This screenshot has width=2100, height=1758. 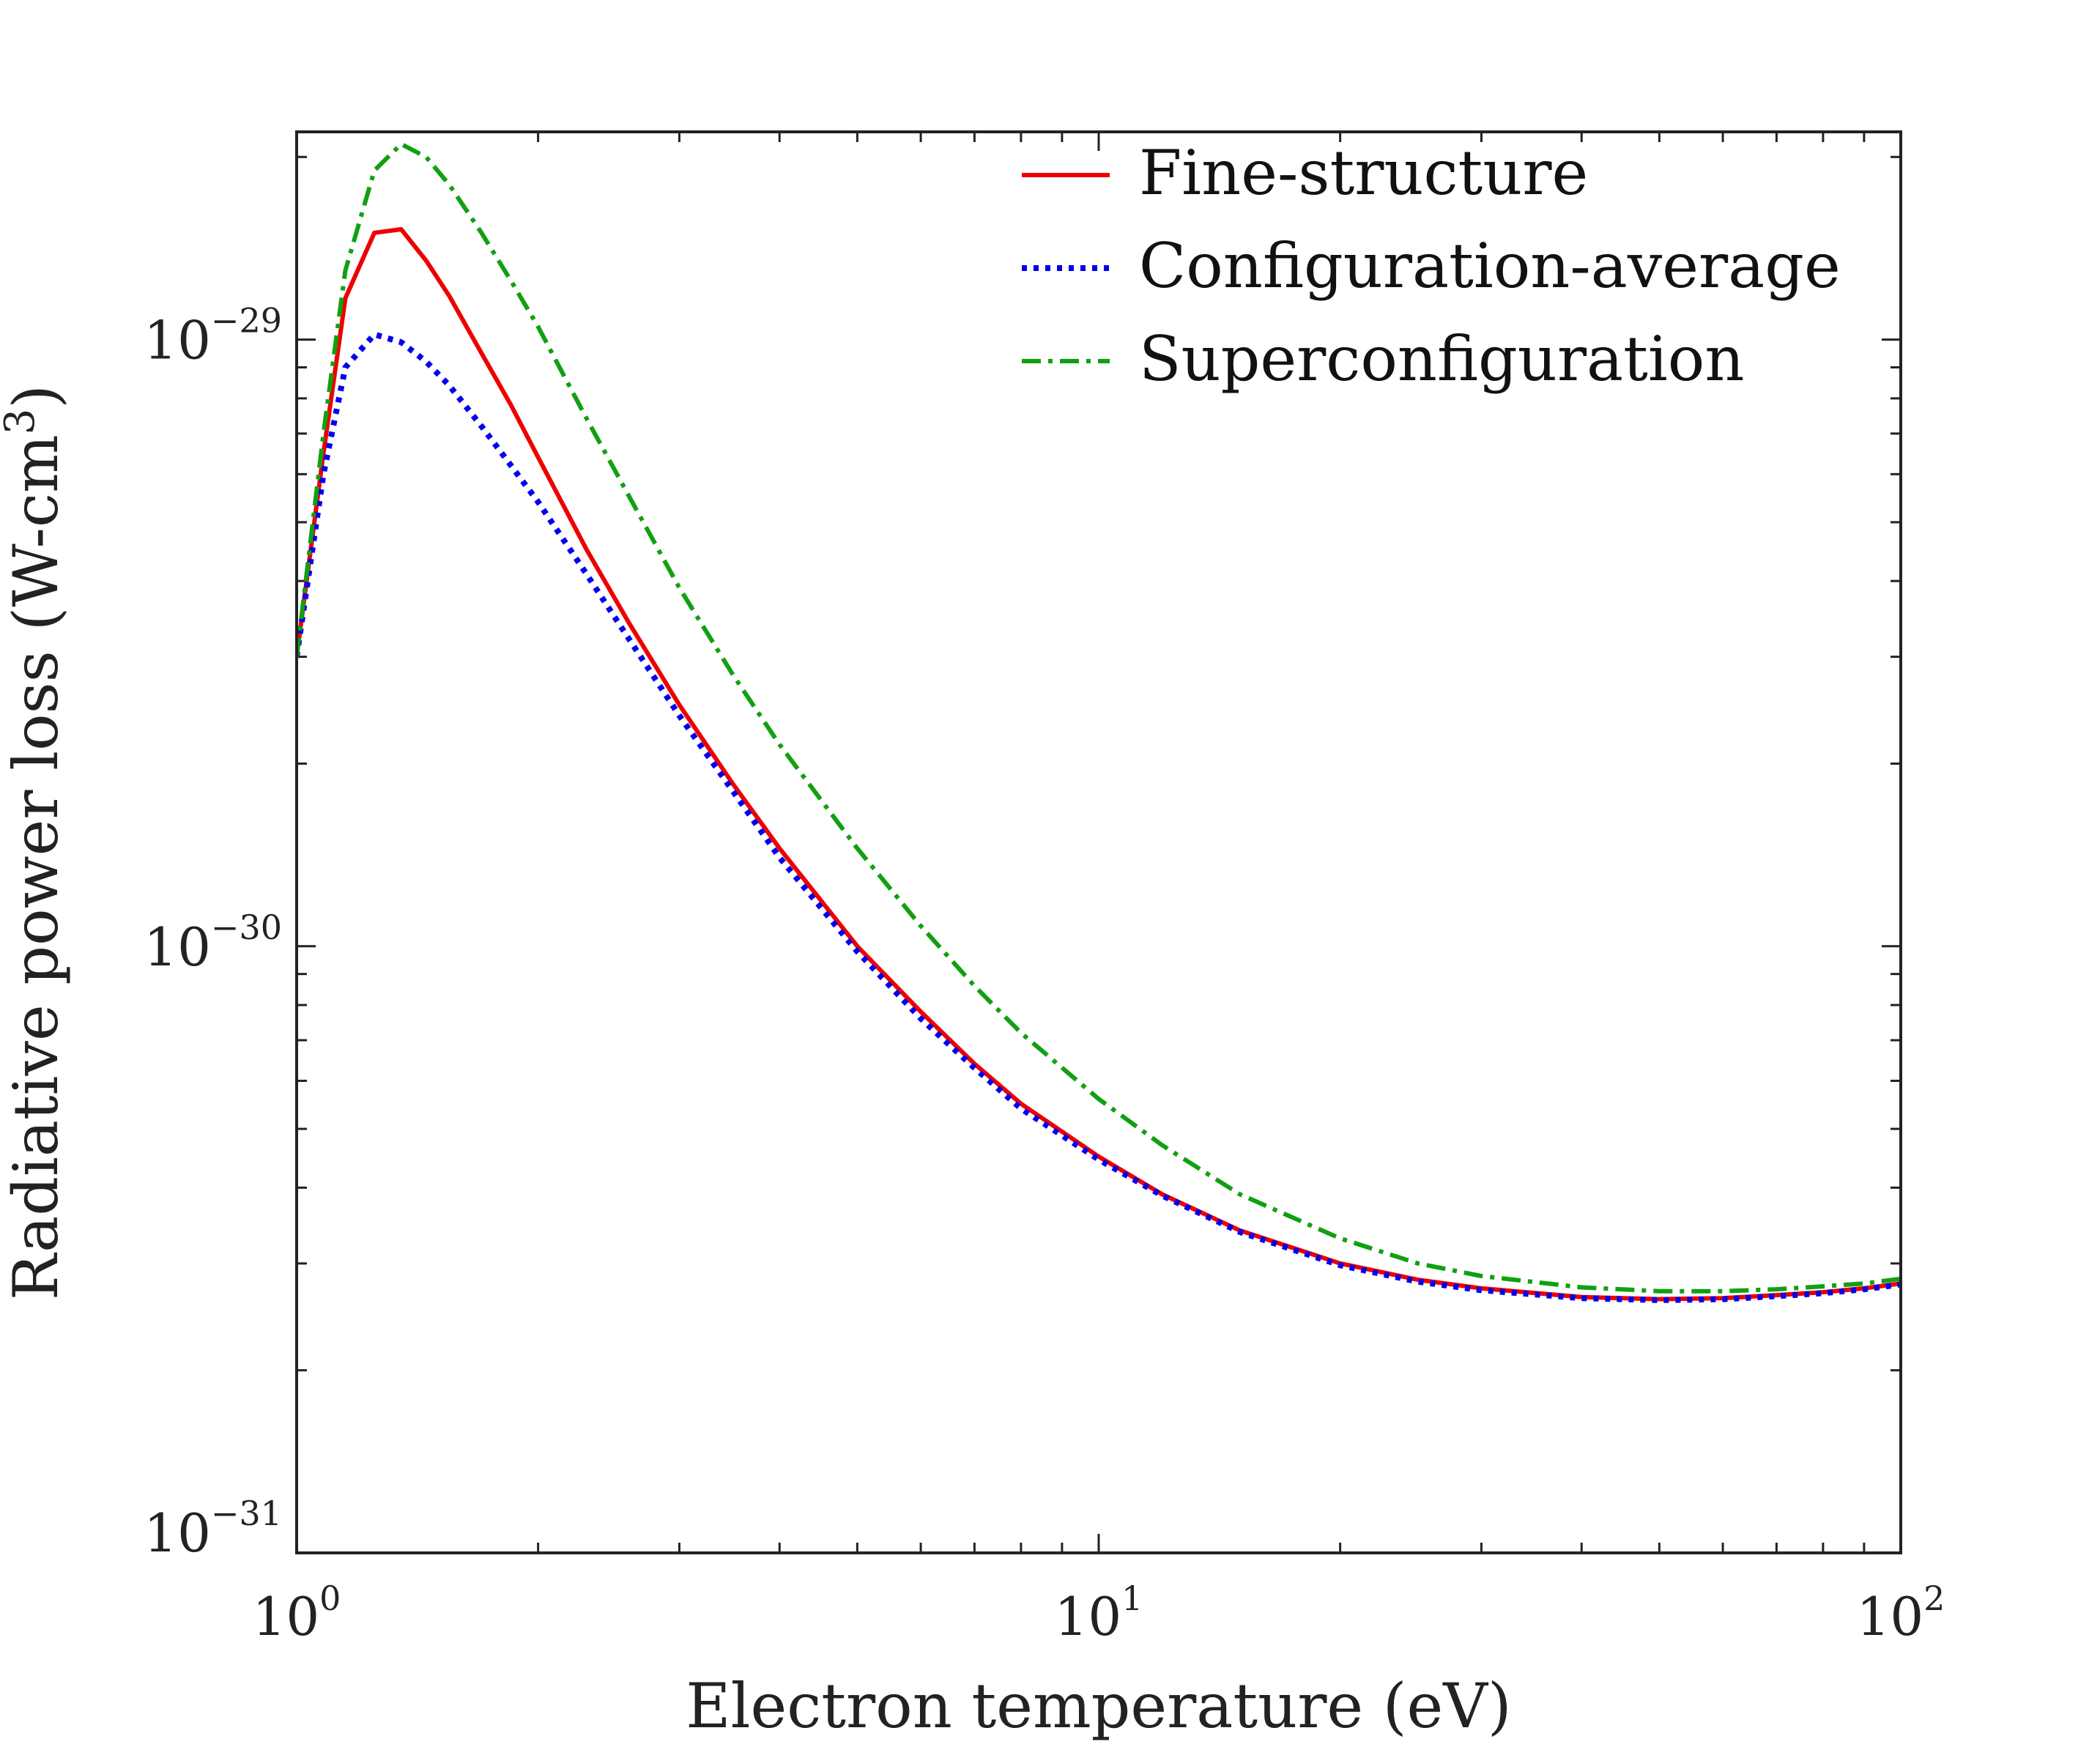 What do you see at coordinates (1441, 359) in the screenshot?
I see `legend-entry: Superconfiguration` at bounding box center [1441, 359].